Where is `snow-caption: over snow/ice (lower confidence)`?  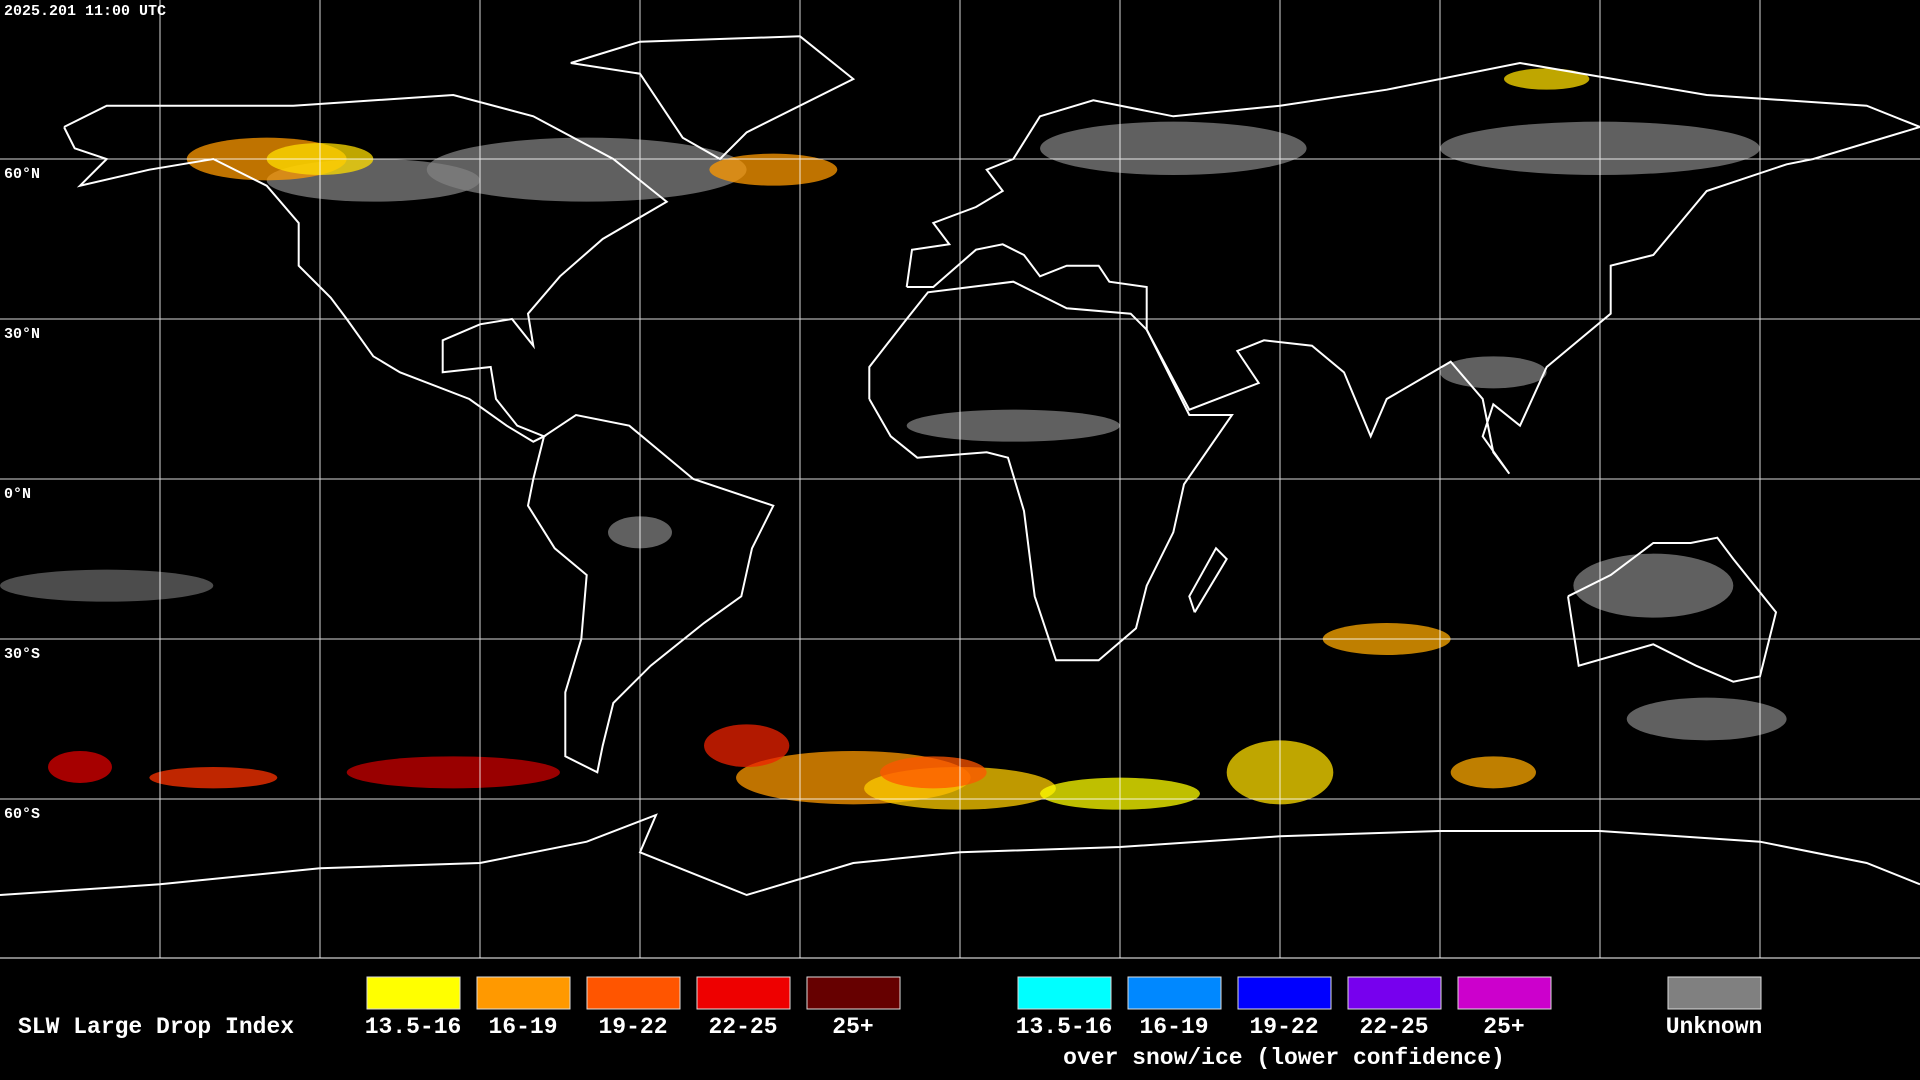 snow-caption: over snow/ice (lower confidence) is located at coordinates (1284, 1058).